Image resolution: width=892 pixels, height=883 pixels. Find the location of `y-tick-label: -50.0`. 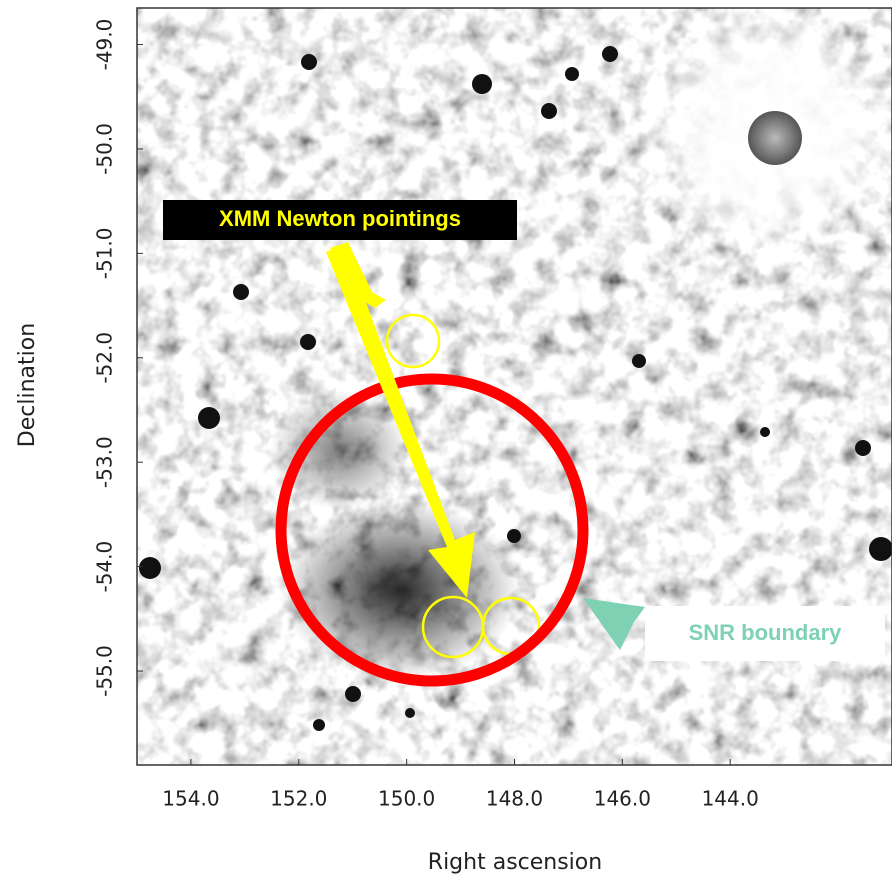

y-tick-label: -50.0 is located at coordinates (105, 149).